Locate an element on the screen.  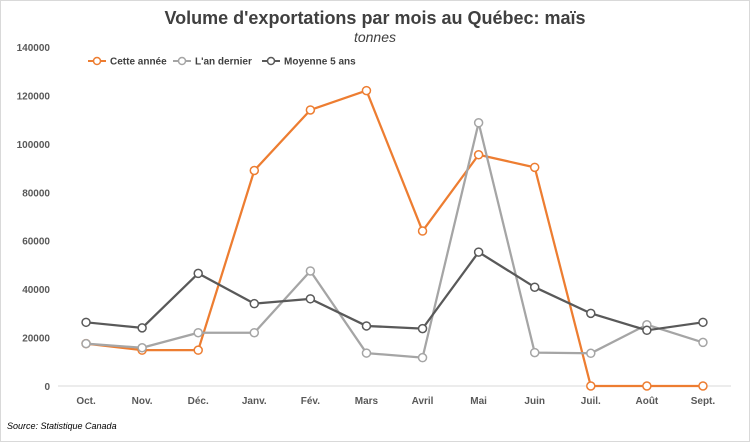
y-tick-label: 0 is located at coordinates (47, 387).